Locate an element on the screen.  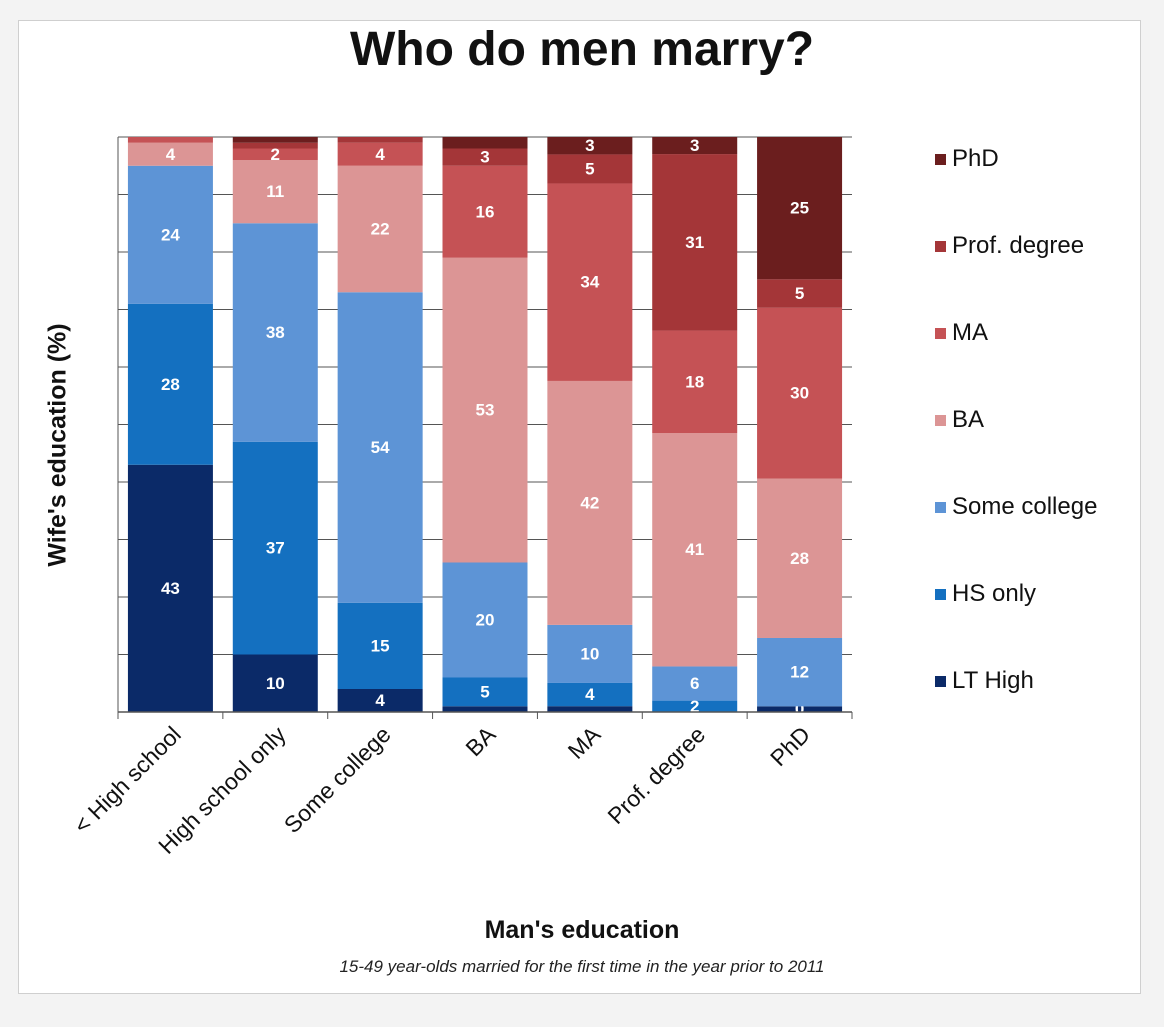
data-label: 42 is located at coordinates (589, 502).